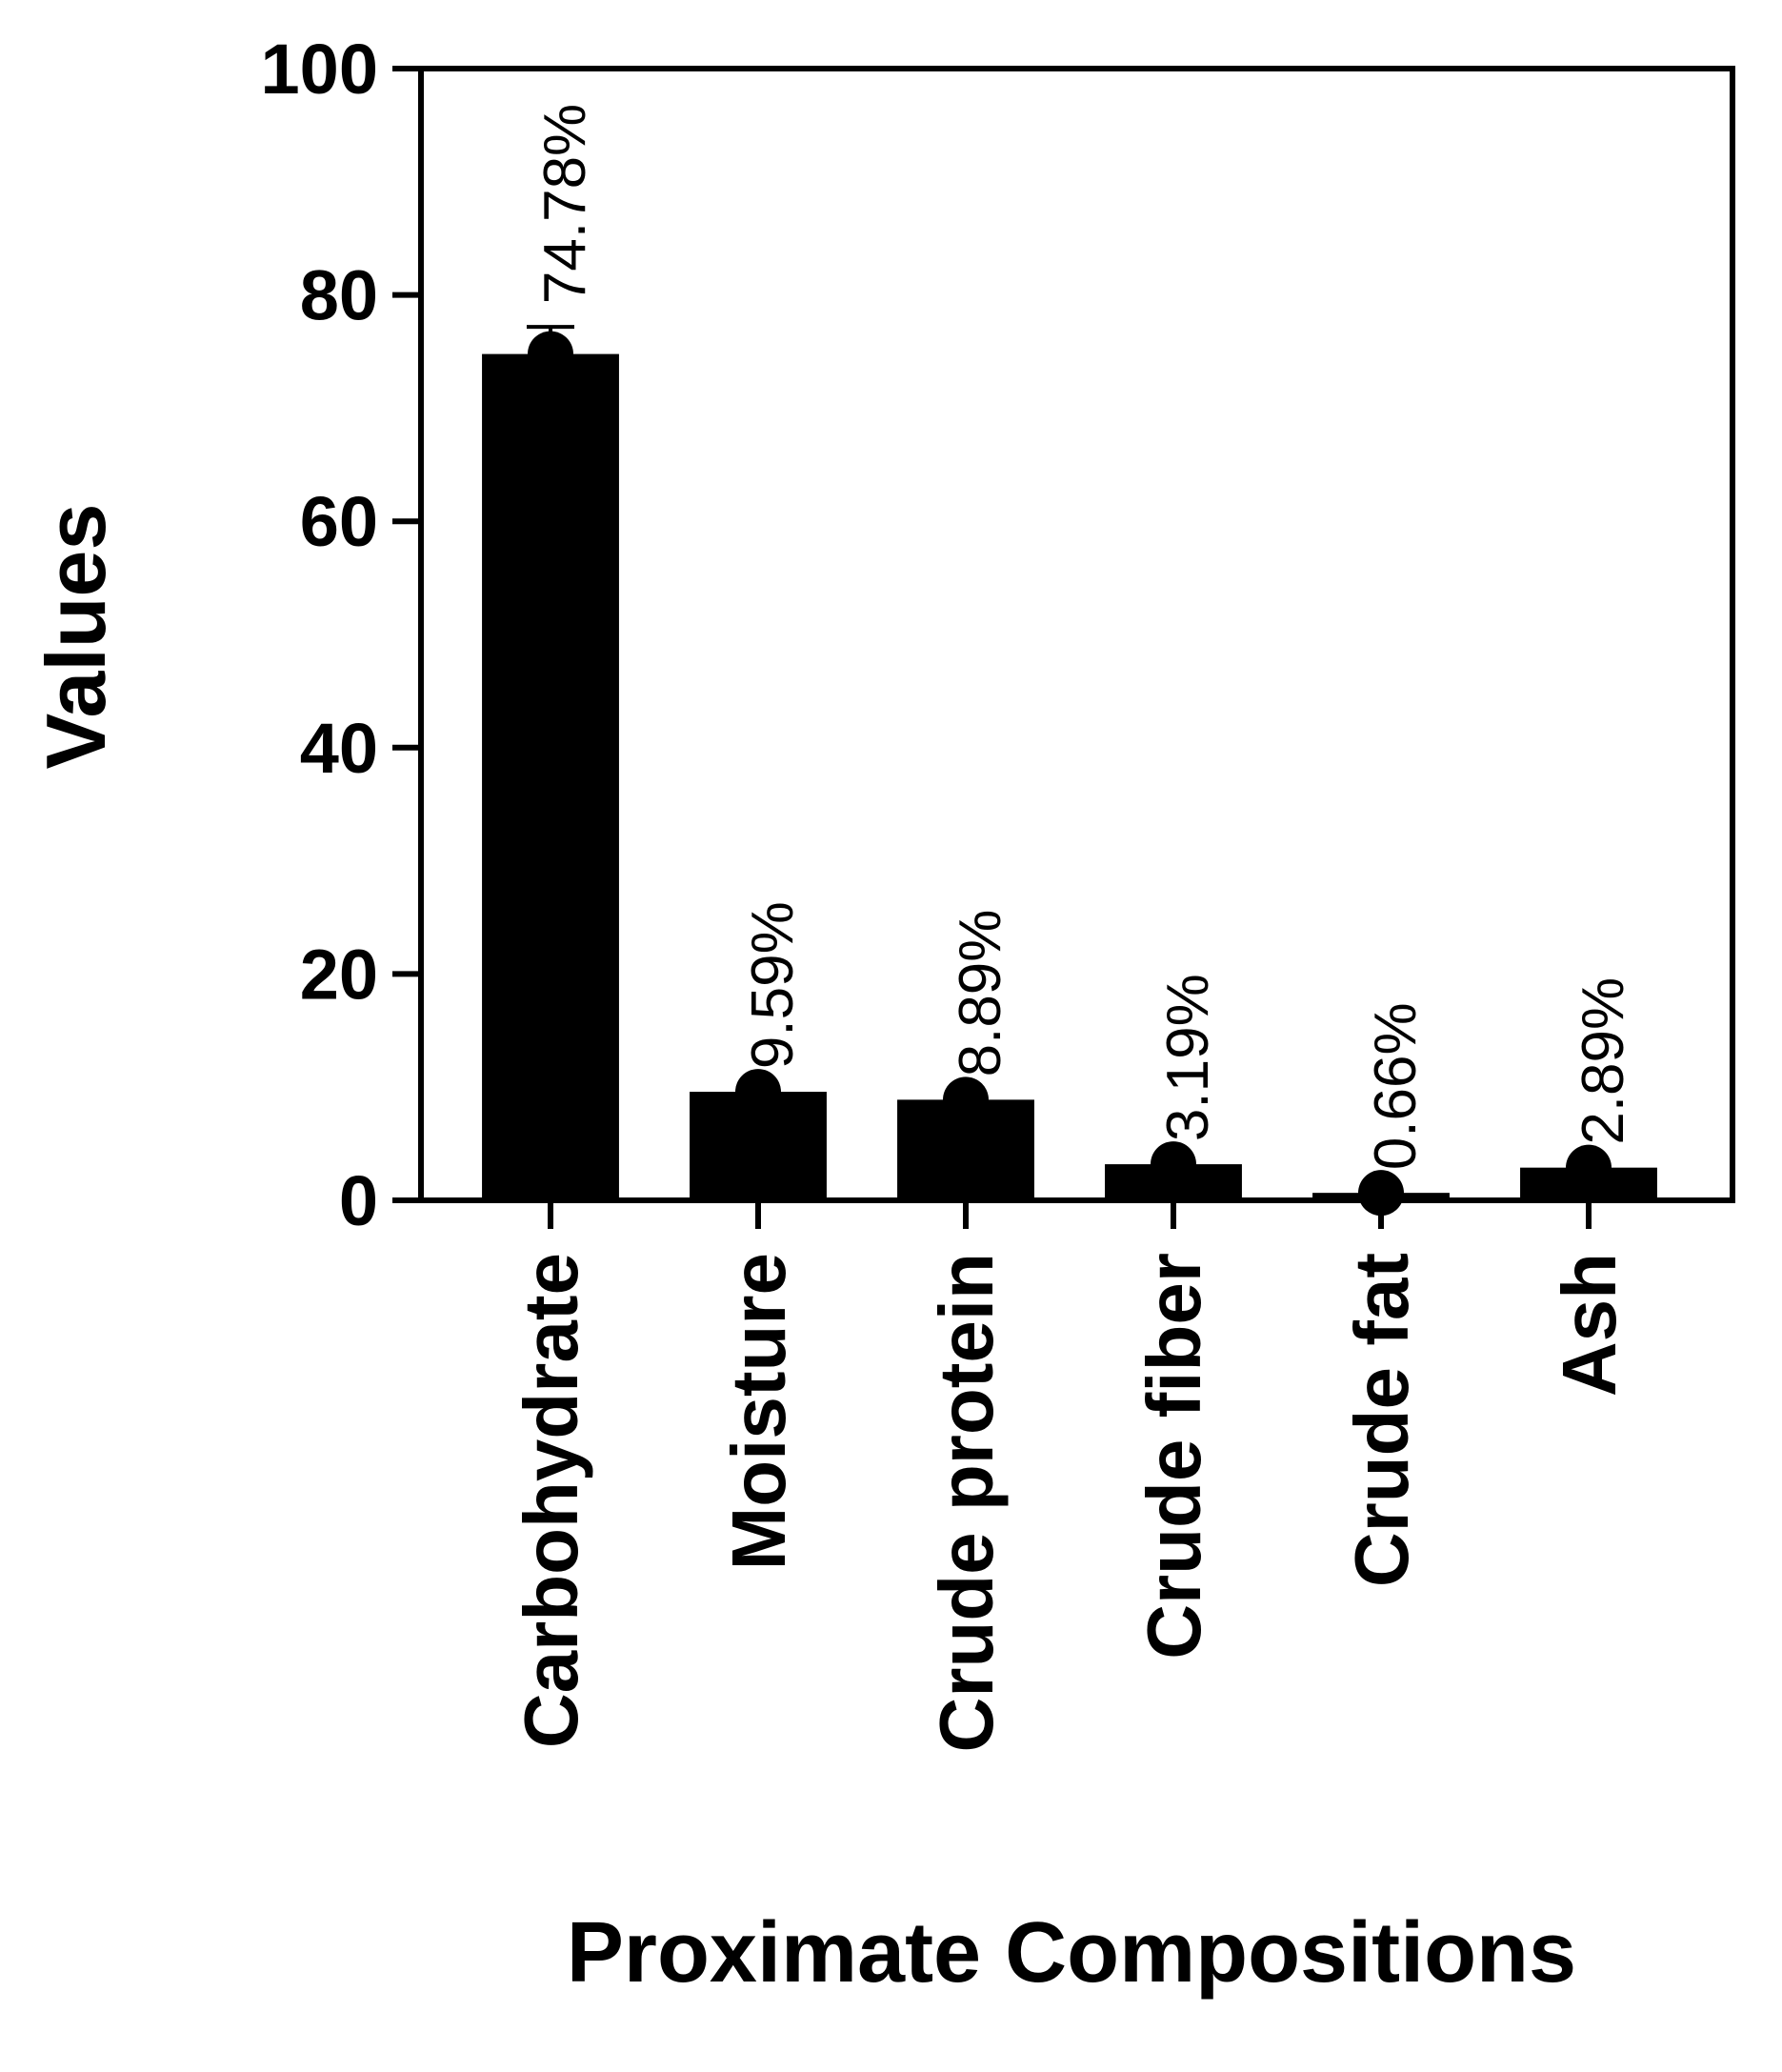 The width and height of the screenshot is (1782, 2072). What do you see at coordinates (1603, 1061) in the screenshot?
I see `value-label: 2.89%` at bounding box center [1603, 1061].